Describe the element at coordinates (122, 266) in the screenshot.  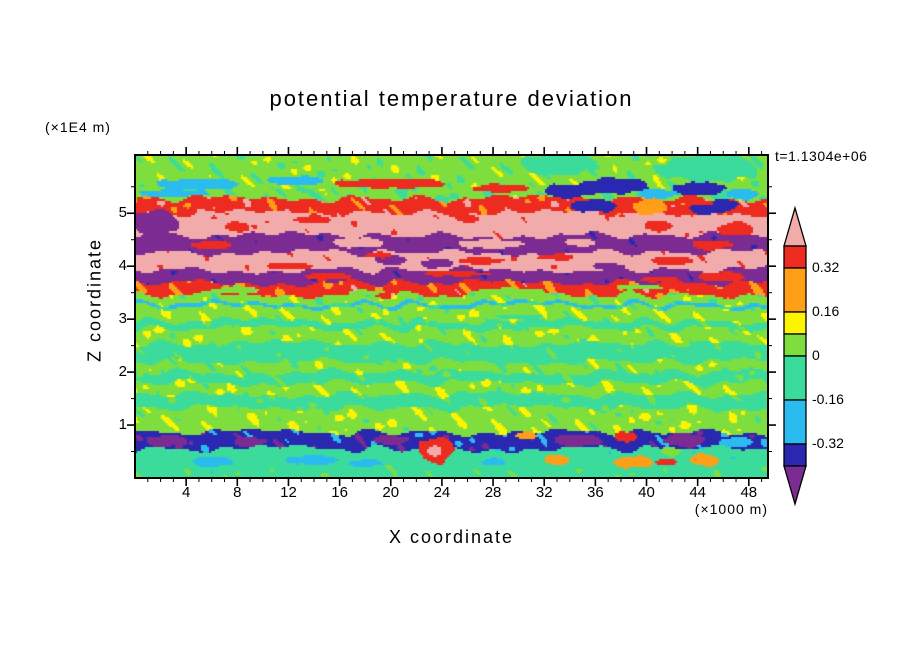
I see `z-tick-label: 4` at that location.